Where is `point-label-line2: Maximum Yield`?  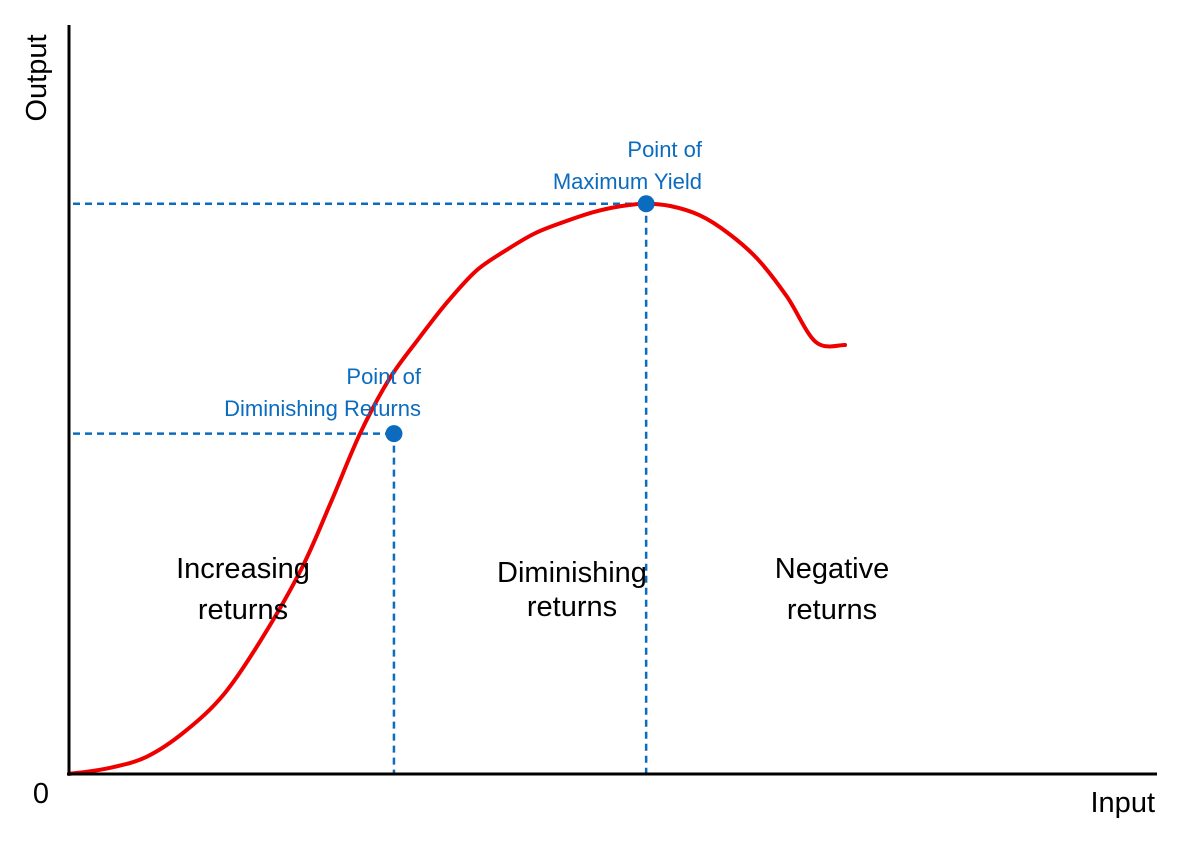 point-label-line2: Maximum Yield is located at coordinates (627, 181).